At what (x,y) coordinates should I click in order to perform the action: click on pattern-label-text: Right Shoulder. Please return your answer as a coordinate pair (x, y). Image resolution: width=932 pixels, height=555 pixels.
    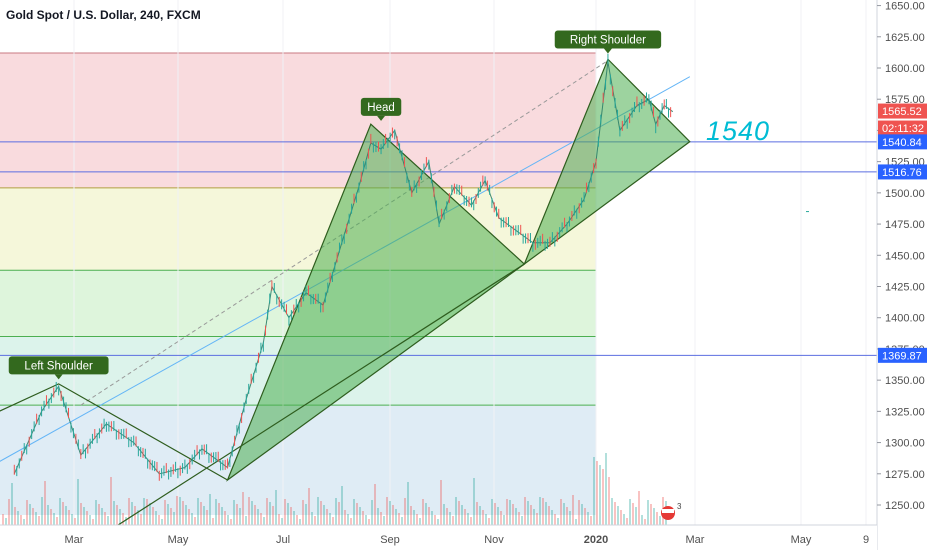
    Looking at the image, I should click on (608, 41).